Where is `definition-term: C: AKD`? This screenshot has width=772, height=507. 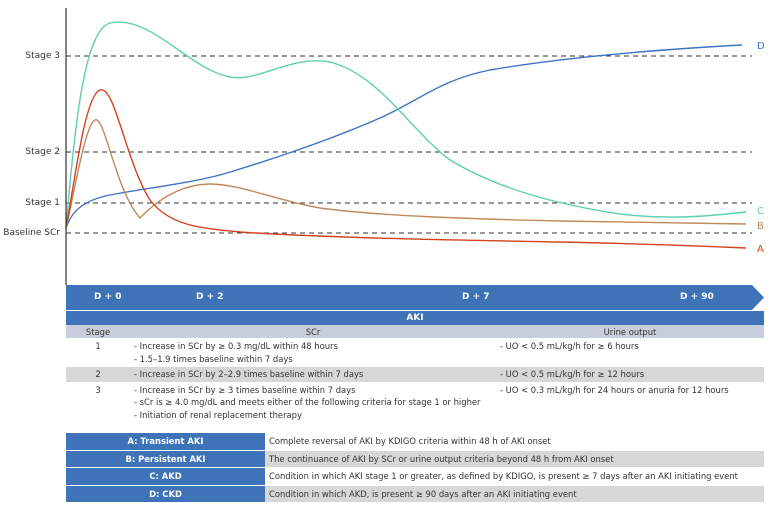 definition-term: C: AKD is located at coordinates (165, 476).